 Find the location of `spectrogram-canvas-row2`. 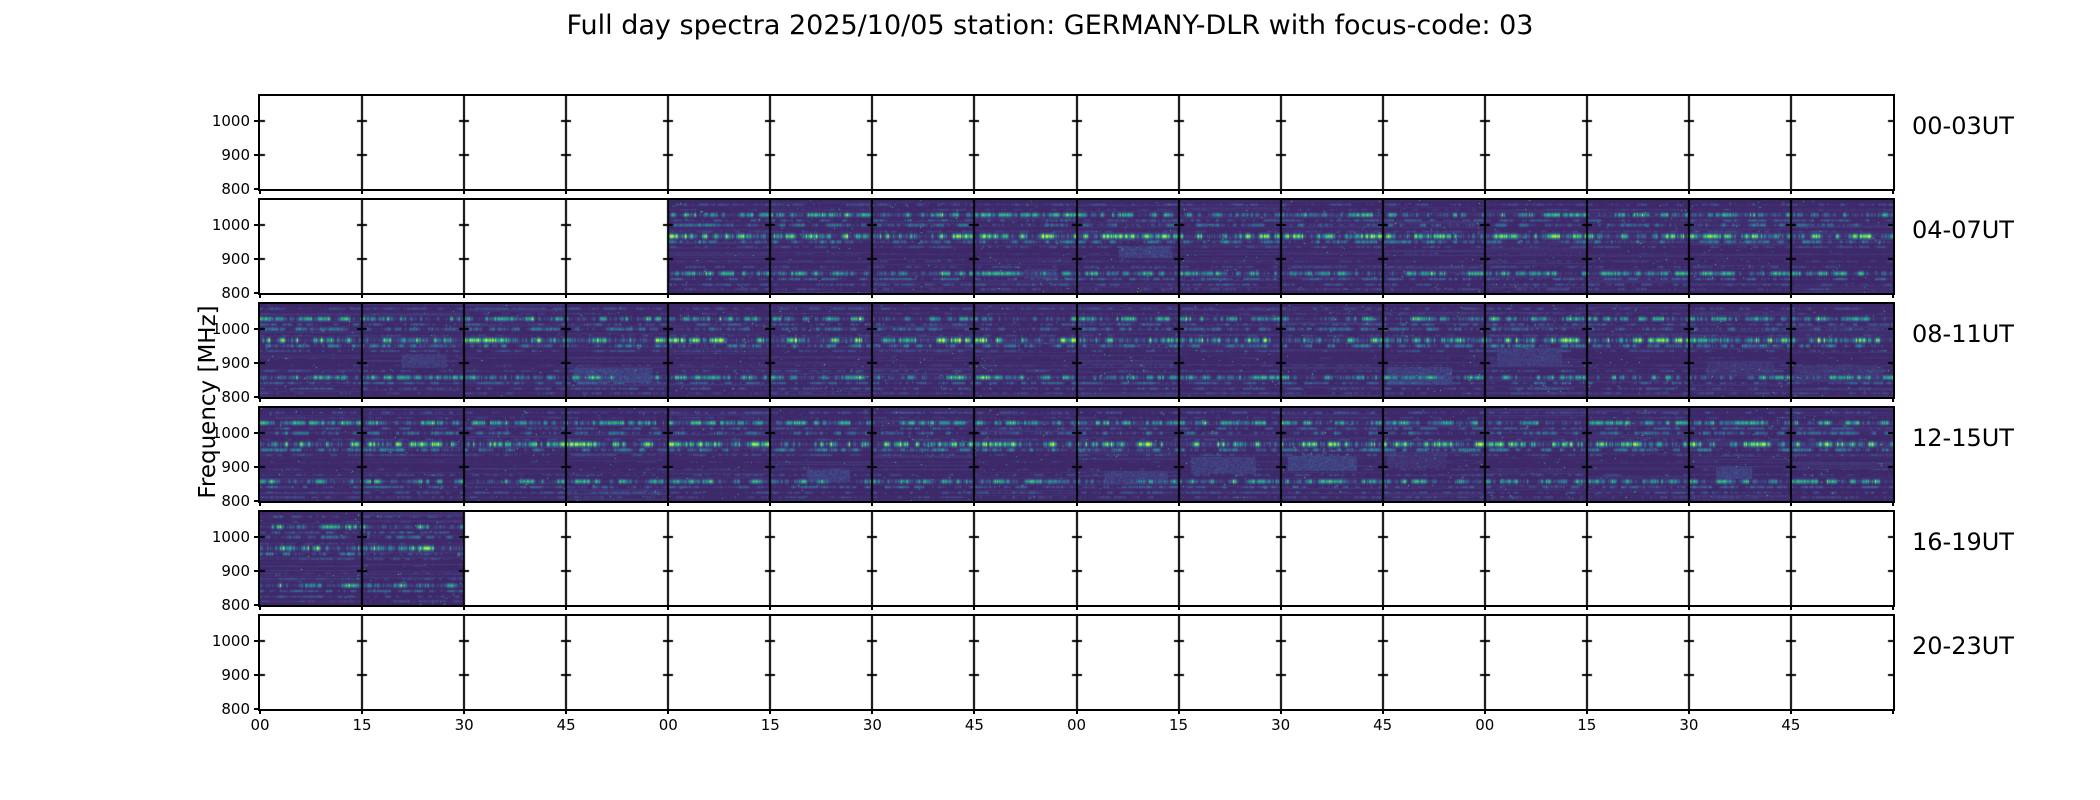

spectrogram-canvas-row2 is located at coordinates (1076, 350).